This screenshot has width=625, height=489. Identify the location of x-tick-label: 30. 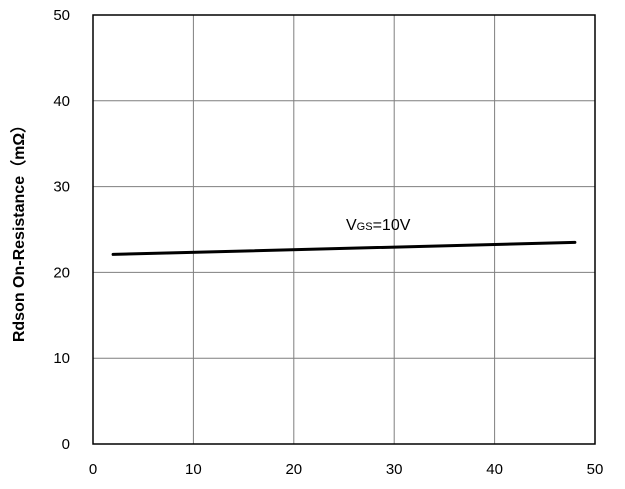
(394, 469).